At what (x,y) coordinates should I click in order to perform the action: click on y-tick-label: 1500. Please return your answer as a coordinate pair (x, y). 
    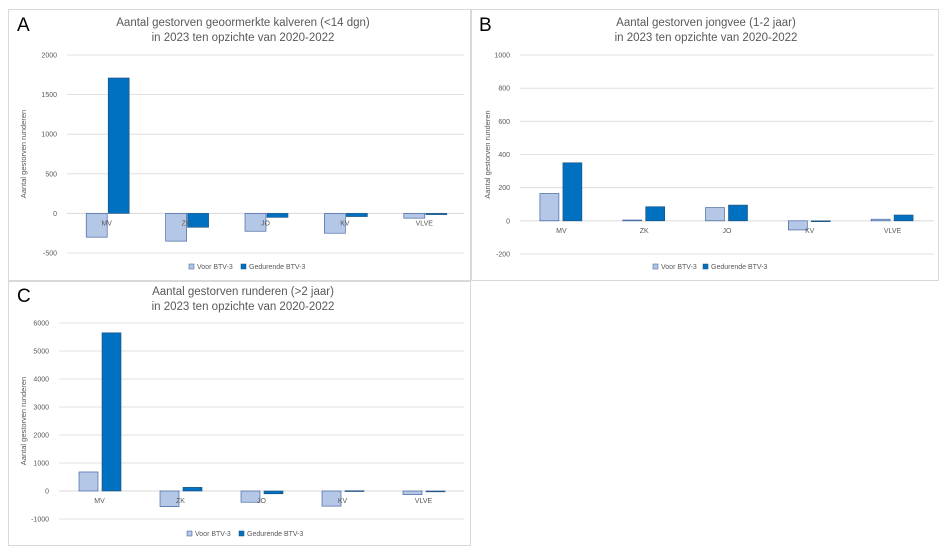
    Looking at the image, I should click on (49, 95).